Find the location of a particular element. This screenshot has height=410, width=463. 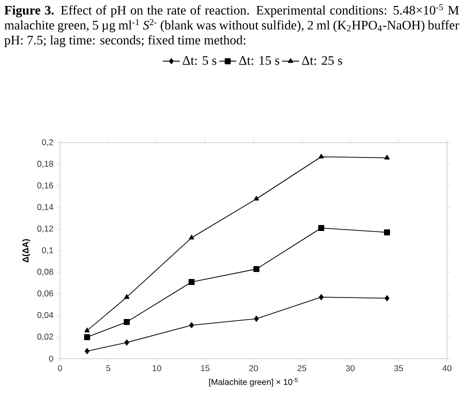

x-tick-label: 20 is located at coordinates (253, 368).